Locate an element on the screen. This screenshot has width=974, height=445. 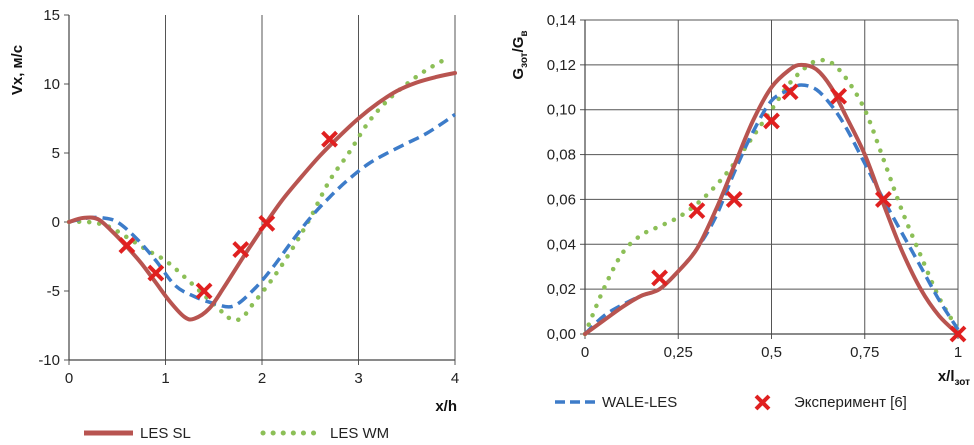
legend-label: Эксперимент [6] is located at coordinates (850, 402).